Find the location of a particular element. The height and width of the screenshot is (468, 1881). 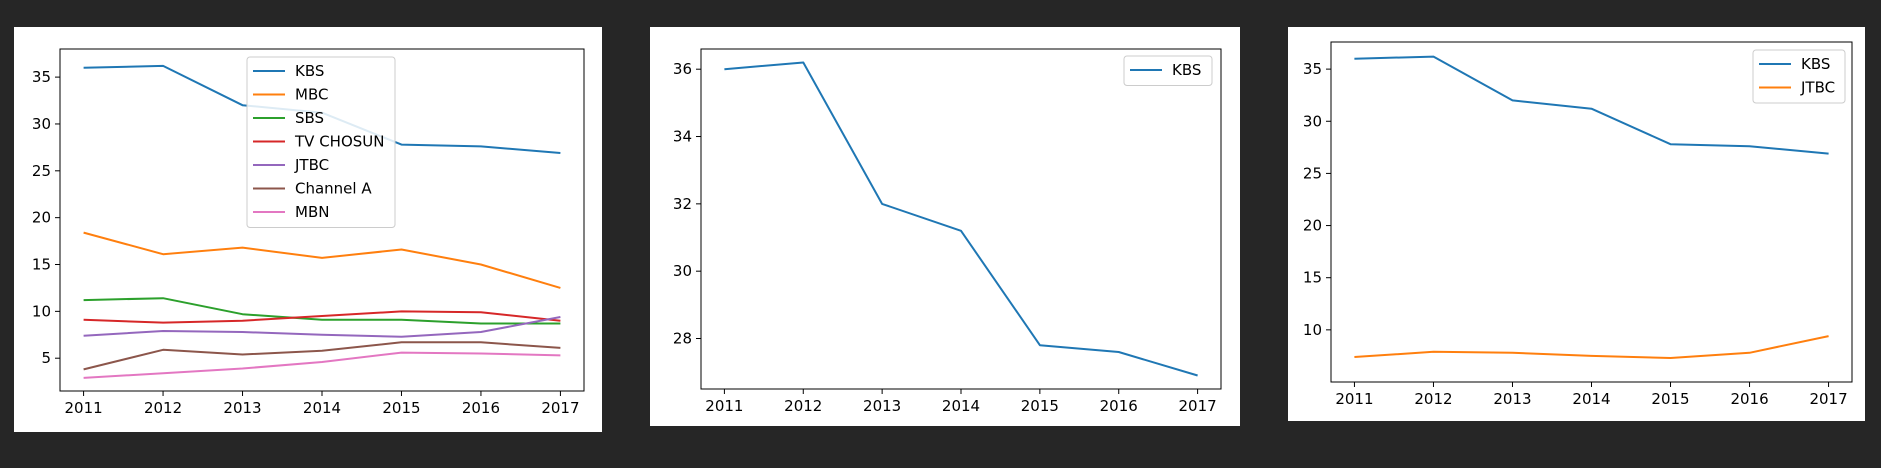

legend-label: Channel A is located at coordinates (333, 189).